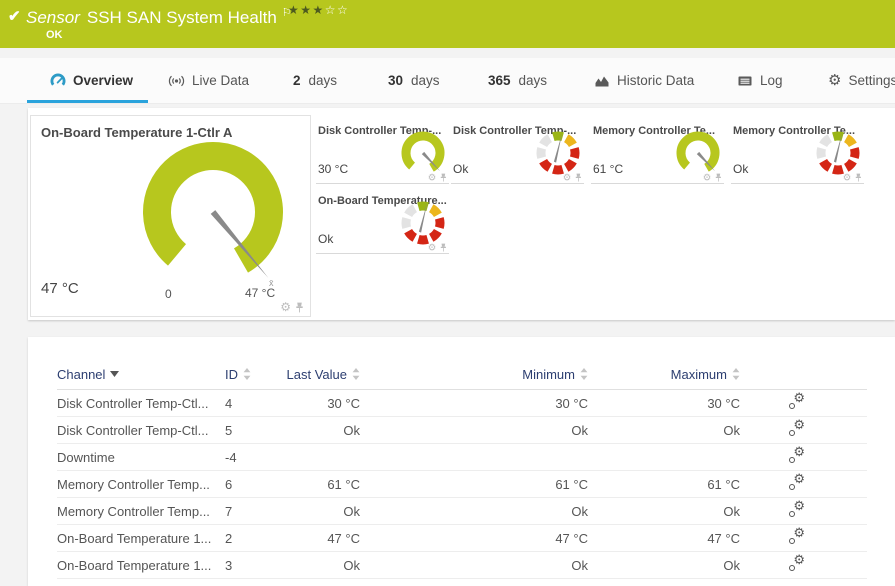 The width and height of the screenshot is (895, 586). Describe the element at coordinates (229, 403) in the screenshot. I see `id-cell: 4` at that location.